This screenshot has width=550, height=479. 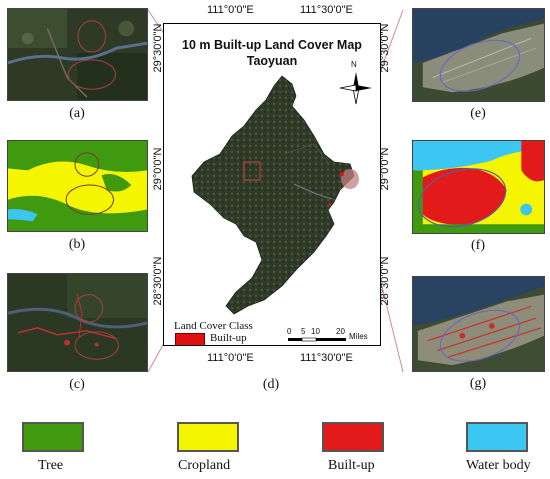 I want to click on legend-swatch-tree, so click(x=53, y=437).